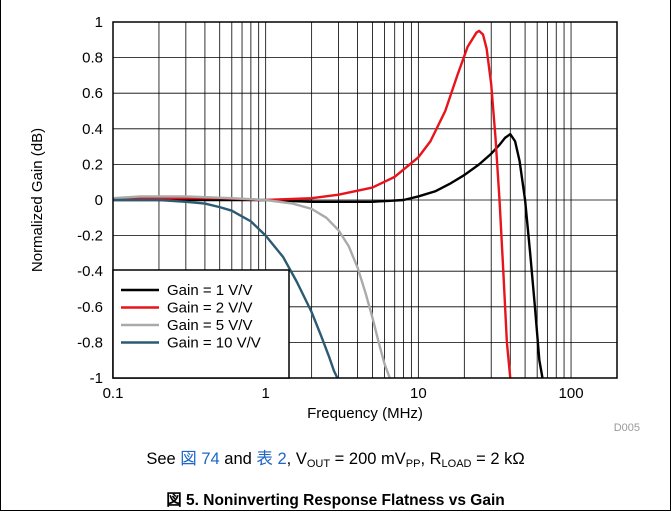  Describe the element at coordinates (200, 459) in the screenshot. I see `figure-link: 図 74` at that location.